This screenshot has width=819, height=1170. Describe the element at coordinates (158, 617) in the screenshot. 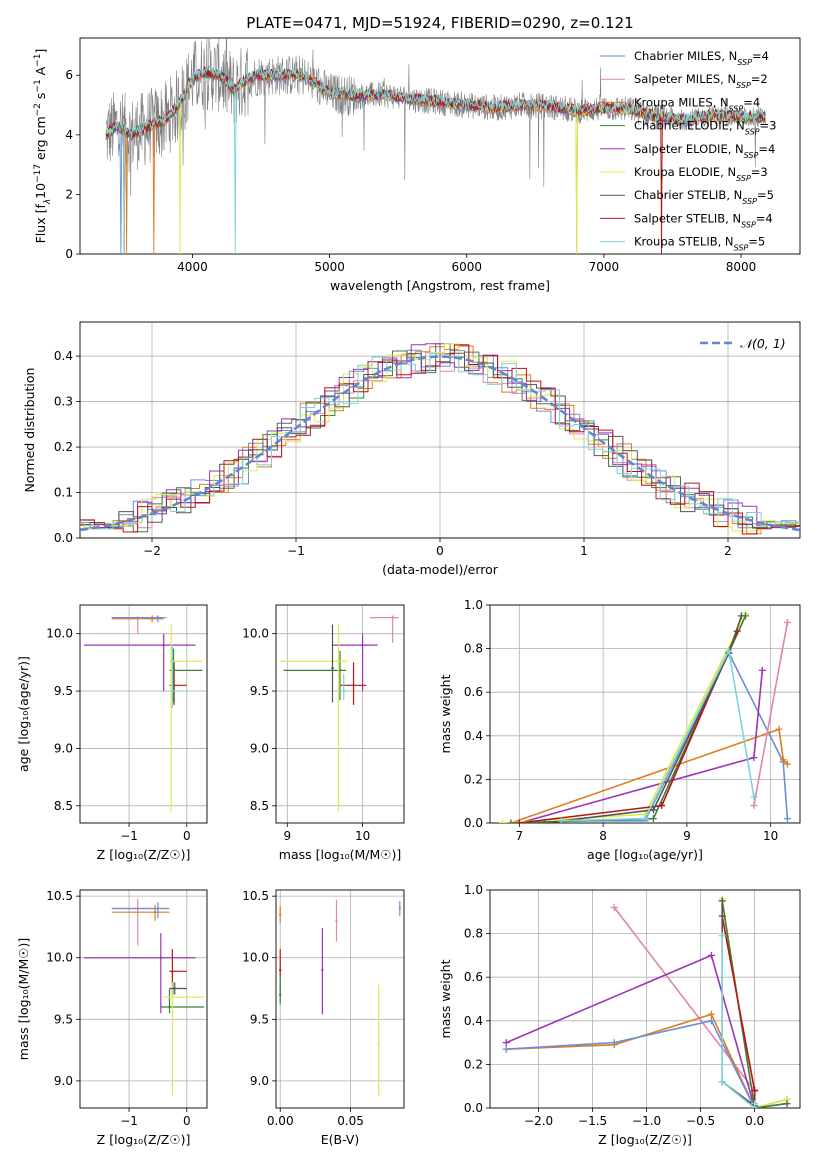

I see `point-cm` at that location.